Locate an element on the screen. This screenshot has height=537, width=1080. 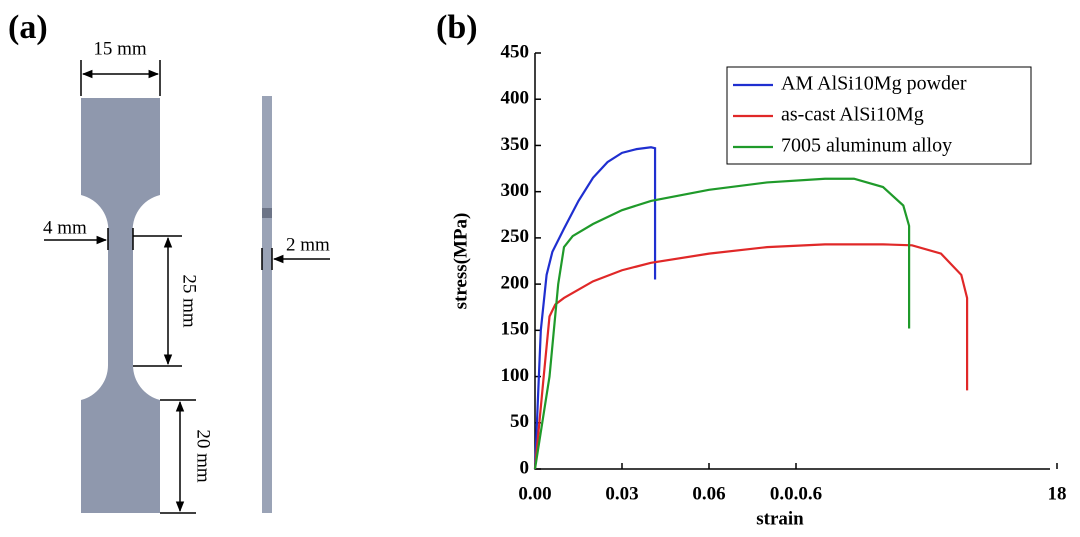
x-tick-label: 0.06 is located at coordinates (708, 493).